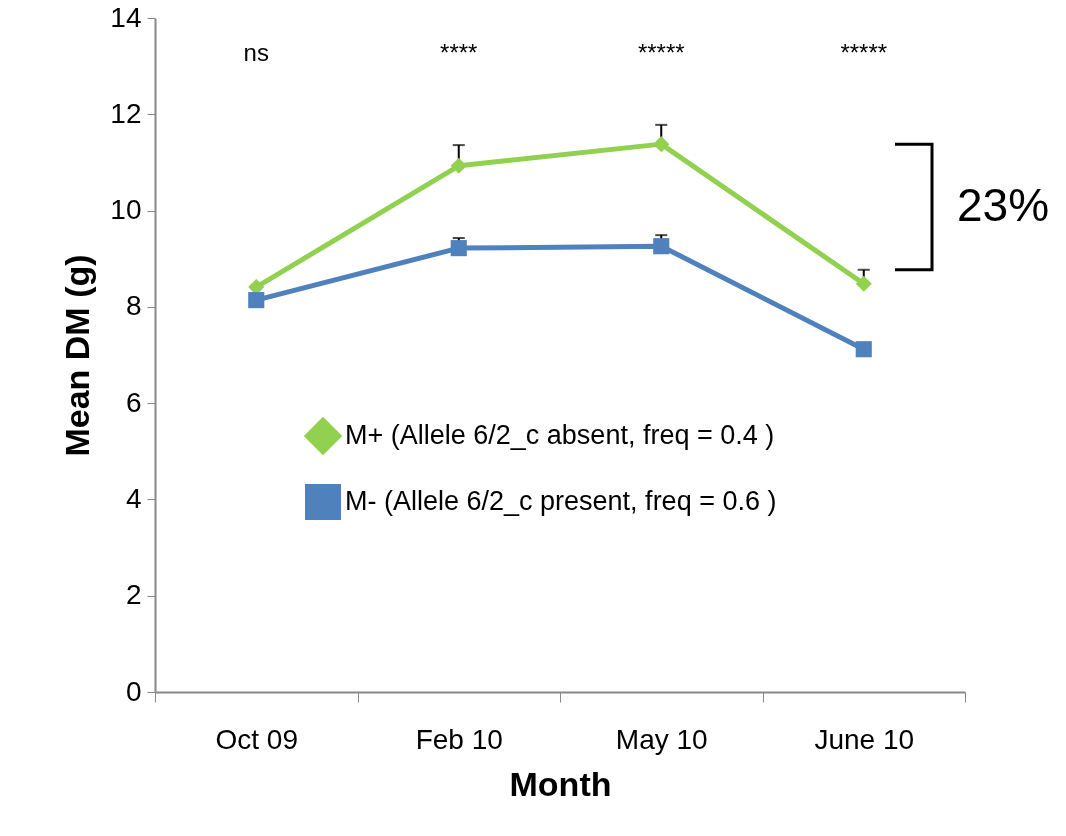  What do you see at coordinates (560, 783) in the screenshot?
I see `x-axis-title: Month` at bounding box center [560, 783].